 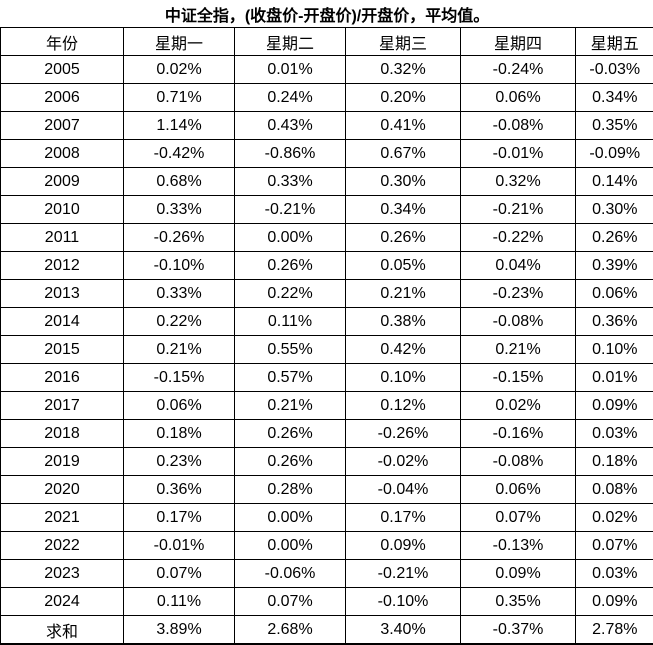 I want to click on row-label-cell: 2017, so click(x=62, y=405).